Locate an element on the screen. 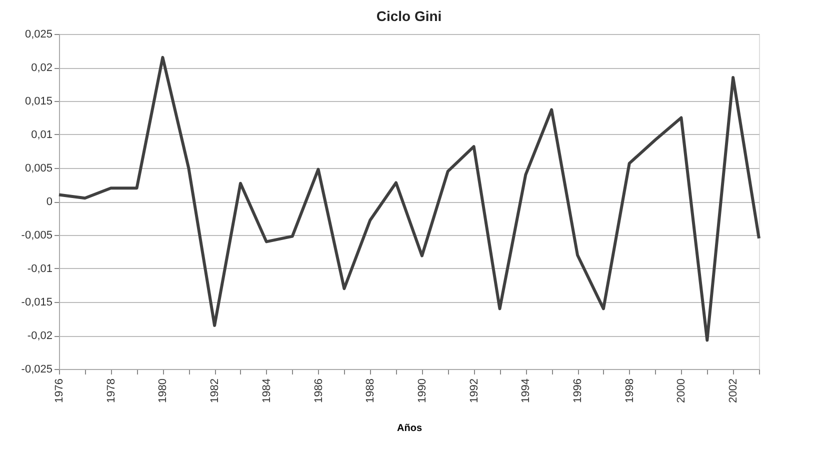 This screenshot has width=824, height=459. x-tick-label: 1980 is located at coordinates (163, 390).